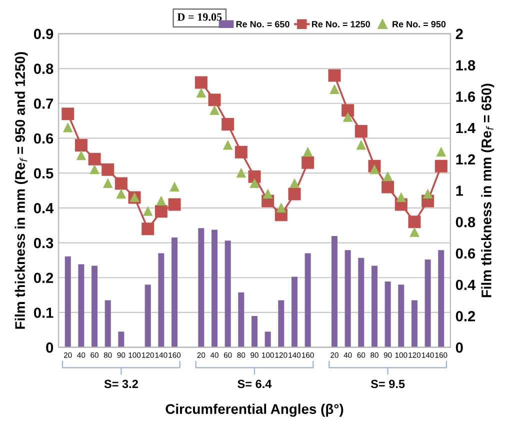 The height and width of the screenshot is (421, 509). Describe the element at coordinates (44, 34) in the screenshot. I see `y-tick-label: 0.9` at that location.